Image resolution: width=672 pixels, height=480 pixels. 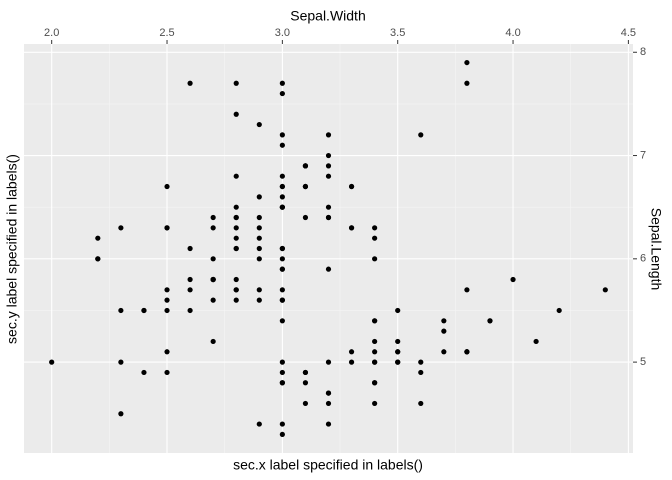 What do you see at coordinates (656, 249) in the screenshot?
I see `y-axis-title: Sepal.Length` at bounding box center [656, 249].